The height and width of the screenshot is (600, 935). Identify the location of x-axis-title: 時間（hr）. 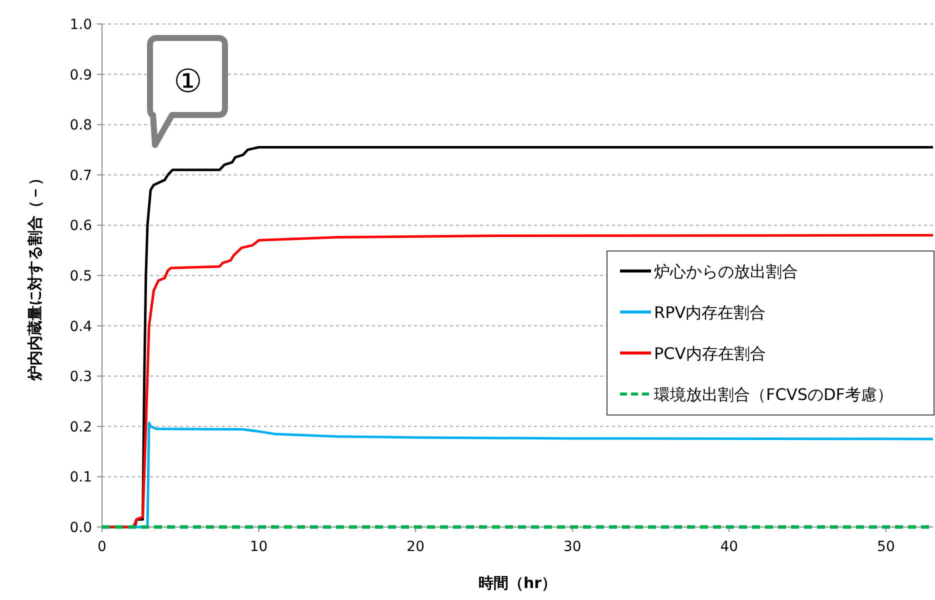
(517, 583).